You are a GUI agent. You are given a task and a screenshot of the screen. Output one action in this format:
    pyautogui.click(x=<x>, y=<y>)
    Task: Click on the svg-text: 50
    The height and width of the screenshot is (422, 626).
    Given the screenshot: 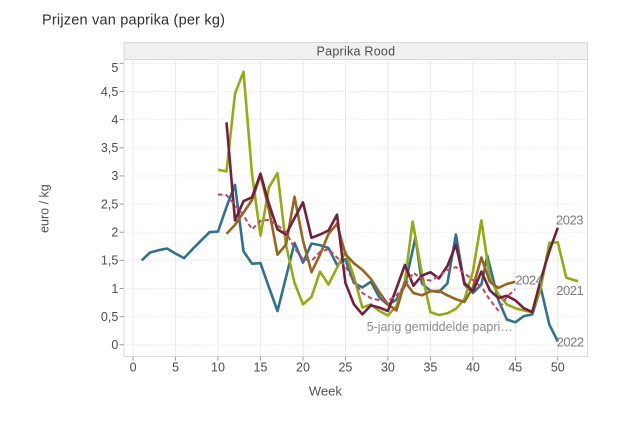 What is the action you would take?
    pyautogui.click(x=558, y=368)
    